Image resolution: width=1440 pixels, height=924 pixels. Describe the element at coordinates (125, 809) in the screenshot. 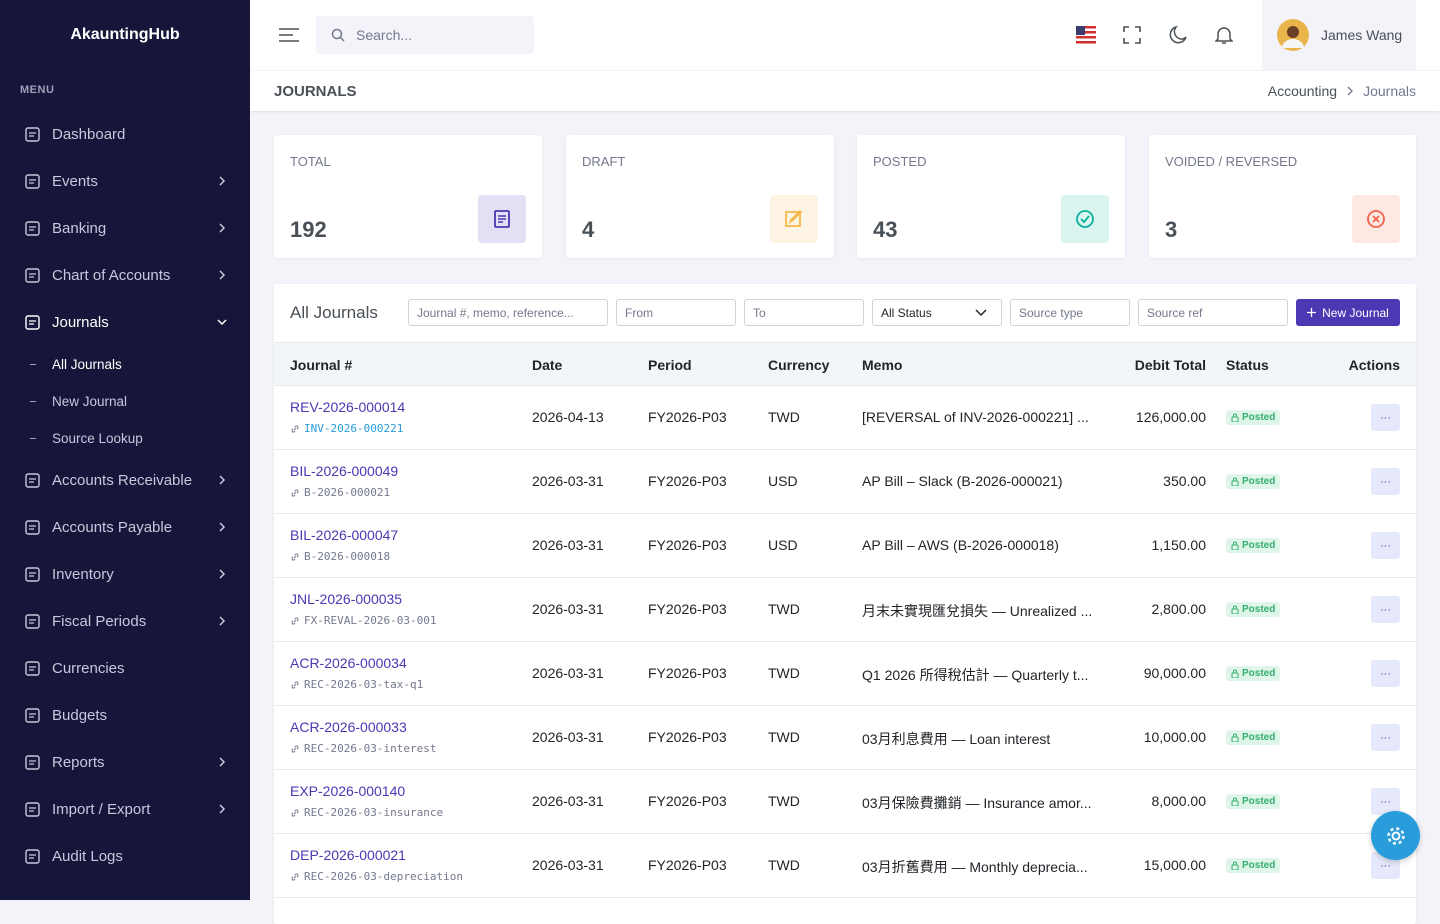

I see `nav-item: Import / Export` at that location.